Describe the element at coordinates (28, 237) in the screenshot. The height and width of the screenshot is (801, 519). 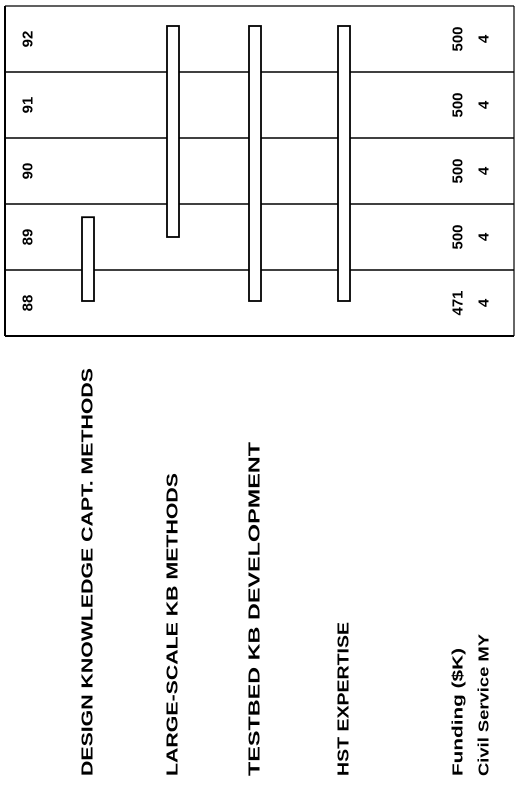
I see `year-label-89: 89` at that location.